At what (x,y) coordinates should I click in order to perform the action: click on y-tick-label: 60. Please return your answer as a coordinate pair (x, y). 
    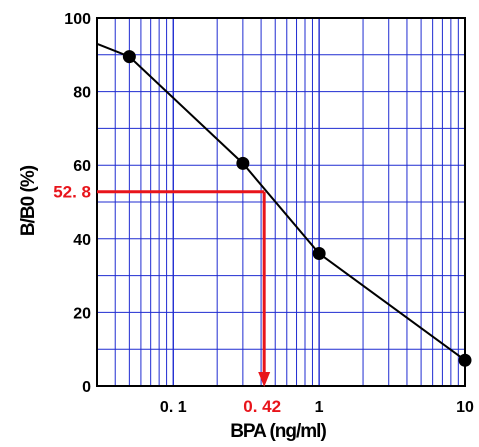
    Looking at the image, I should click on (82, 166).